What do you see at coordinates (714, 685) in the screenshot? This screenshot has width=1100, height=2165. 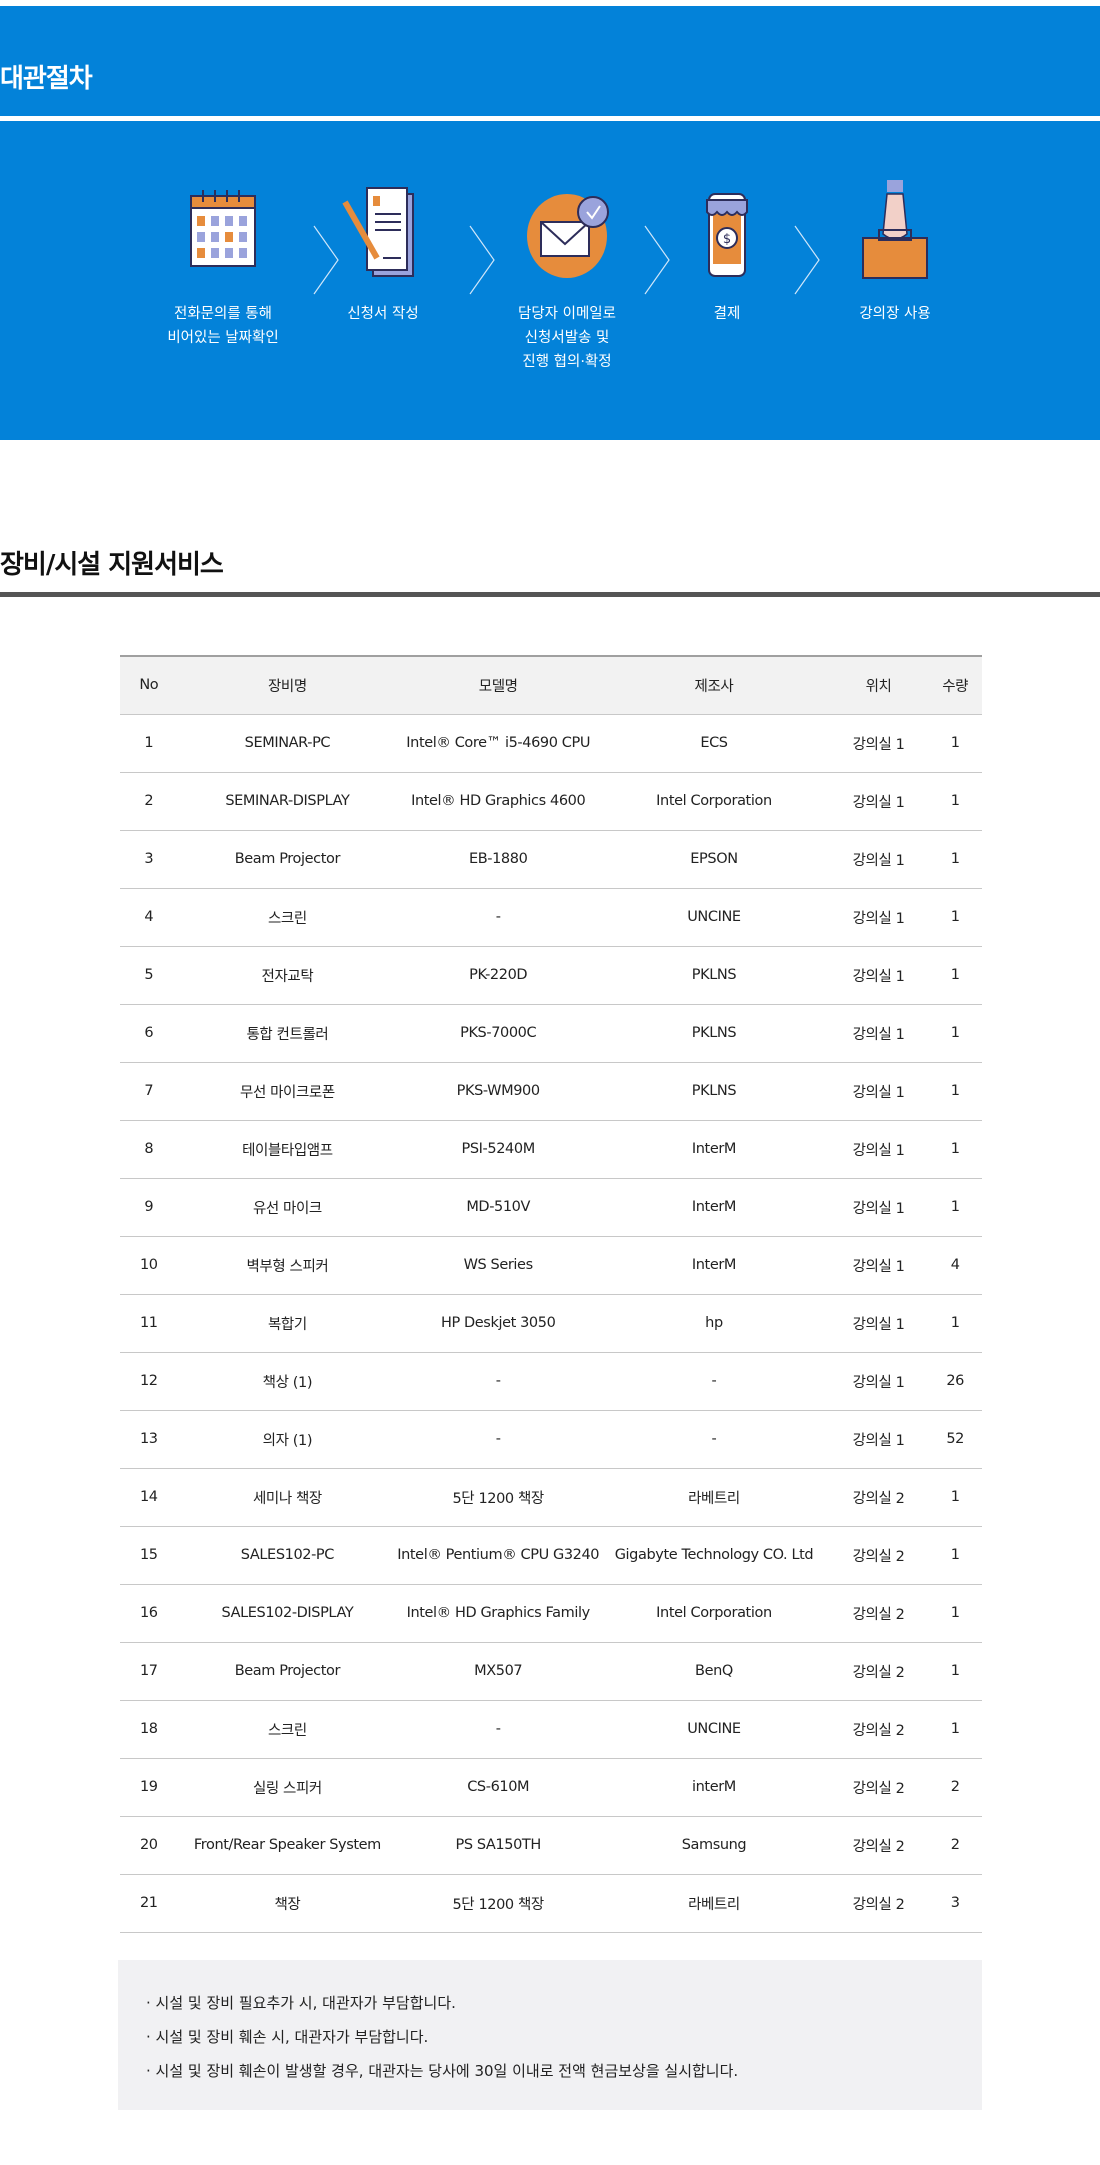 I see `column-header: 제조사` at bounding box center [714, 685].